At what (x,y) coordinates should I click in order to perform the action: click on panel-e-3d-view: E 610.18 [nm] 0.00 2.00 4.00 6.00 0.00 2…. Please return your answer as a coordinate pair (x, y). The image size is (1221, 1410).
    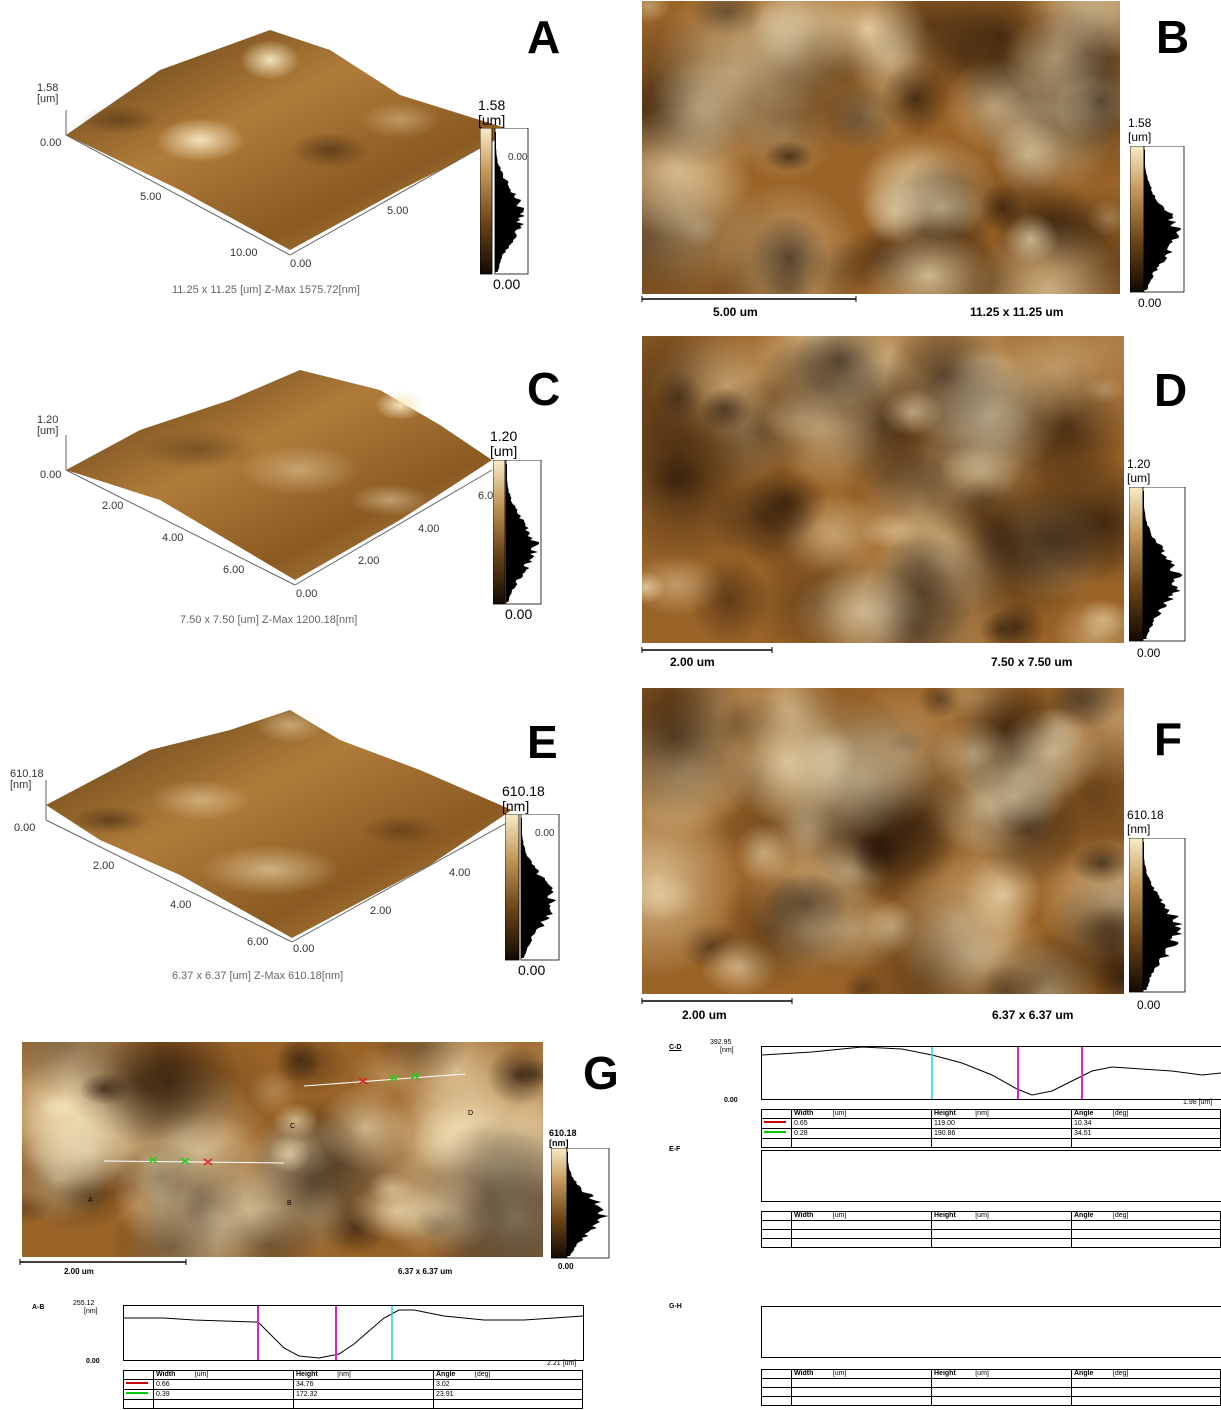
    Looking at the image, I should click on (310, 835).